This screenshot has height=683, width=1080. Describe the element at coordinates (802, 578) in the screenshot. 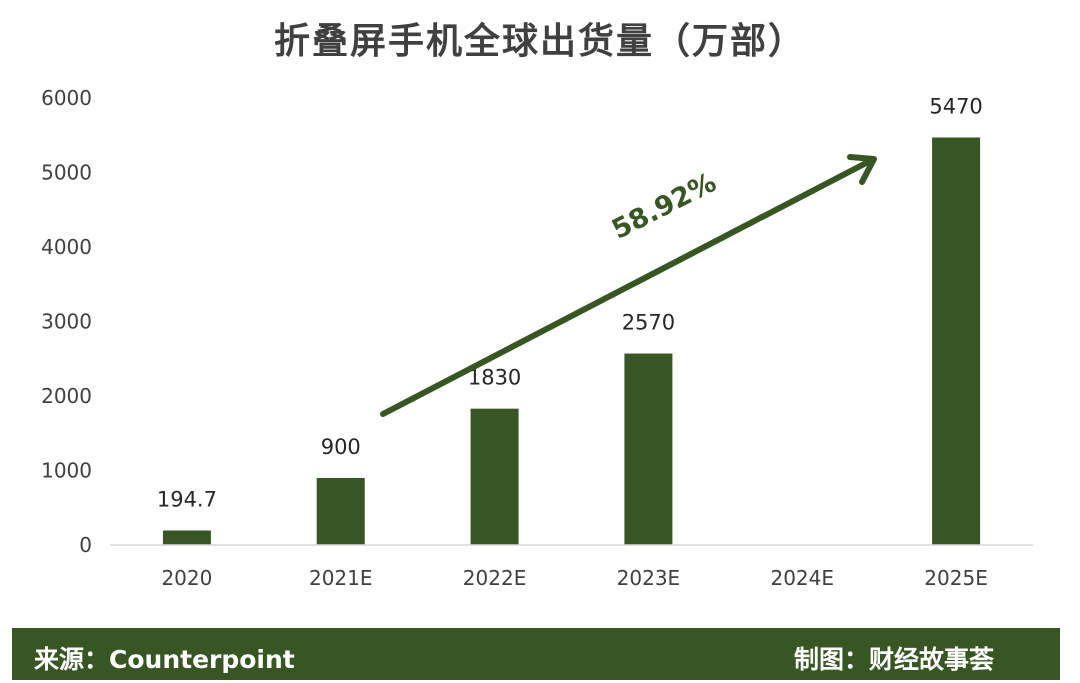

I see `x-tick-label: 2024E` at that location.